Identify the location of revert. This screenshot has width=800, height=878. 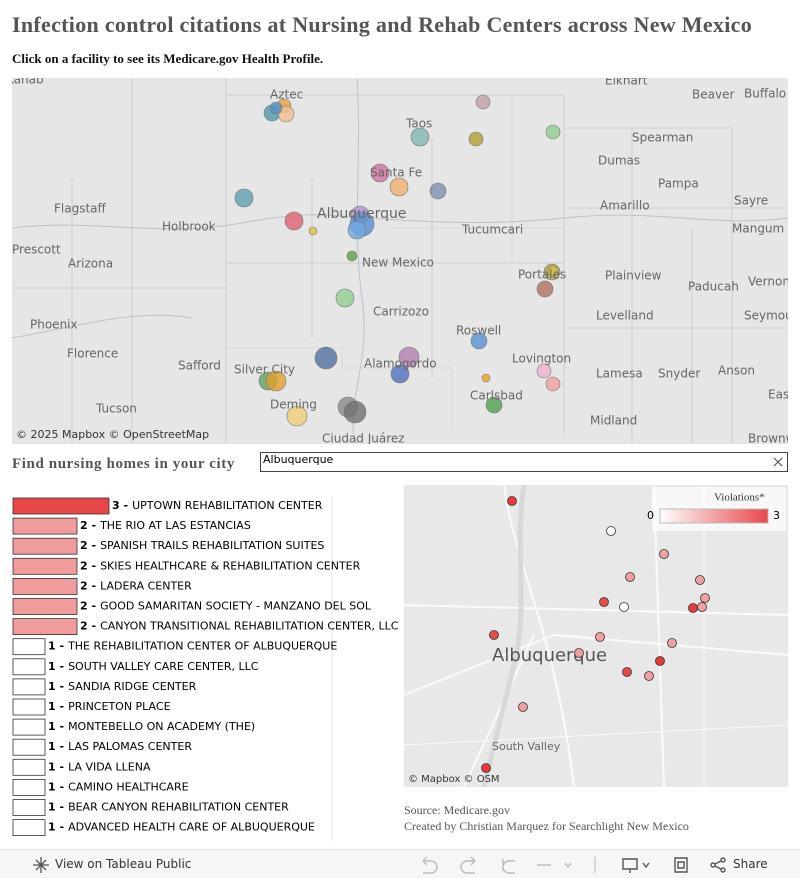
(508, 866).